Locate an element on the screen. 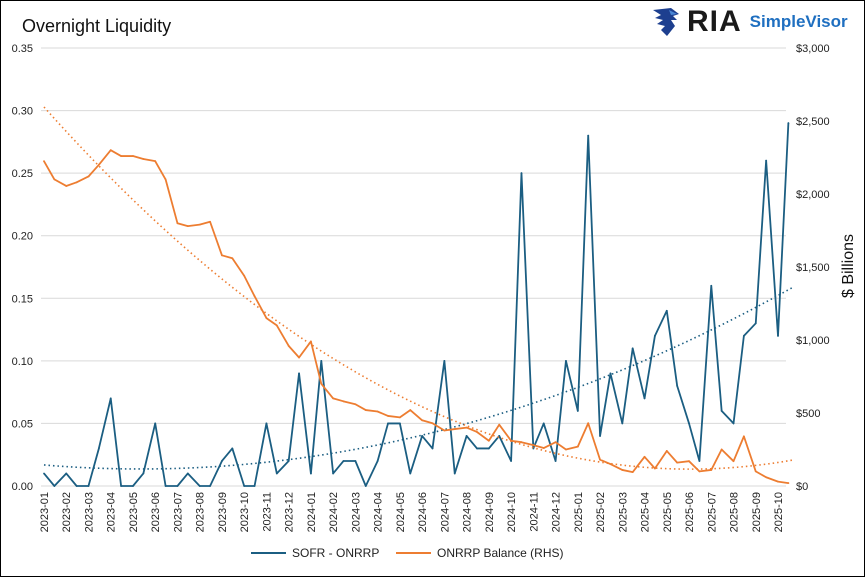 This screenshot has width=865, height=577. y-right-tick-label: $2,500 is located at coordinates (813, 122).